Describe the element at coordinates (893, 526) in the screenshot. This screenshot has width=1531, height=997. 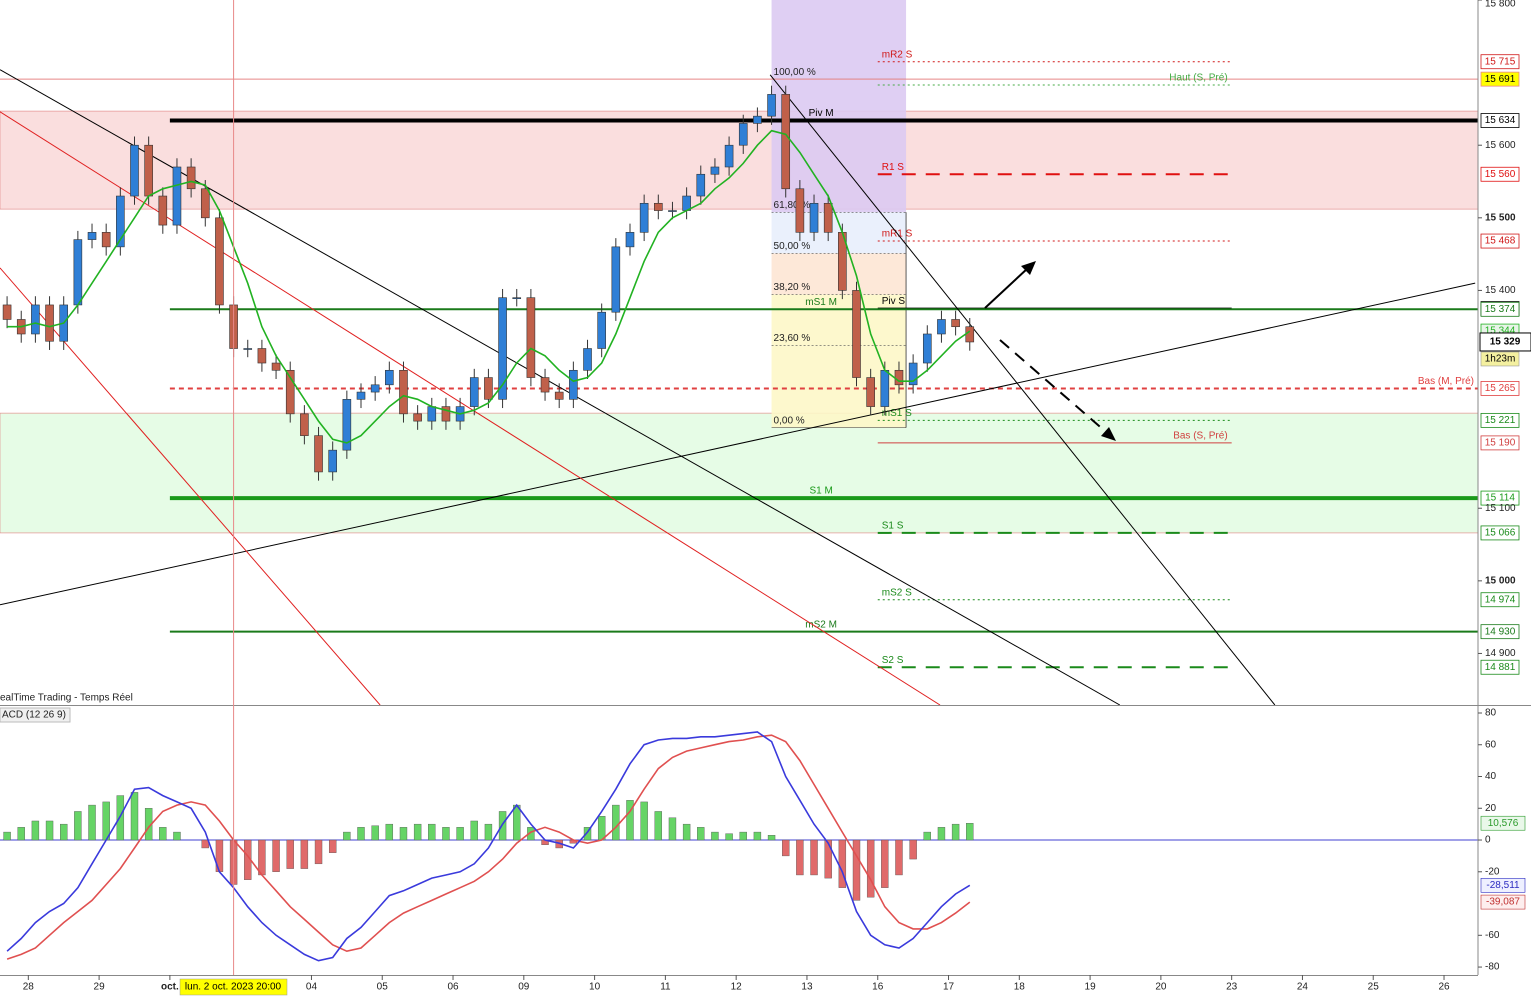
I see `level-name: S1 S` at that location.